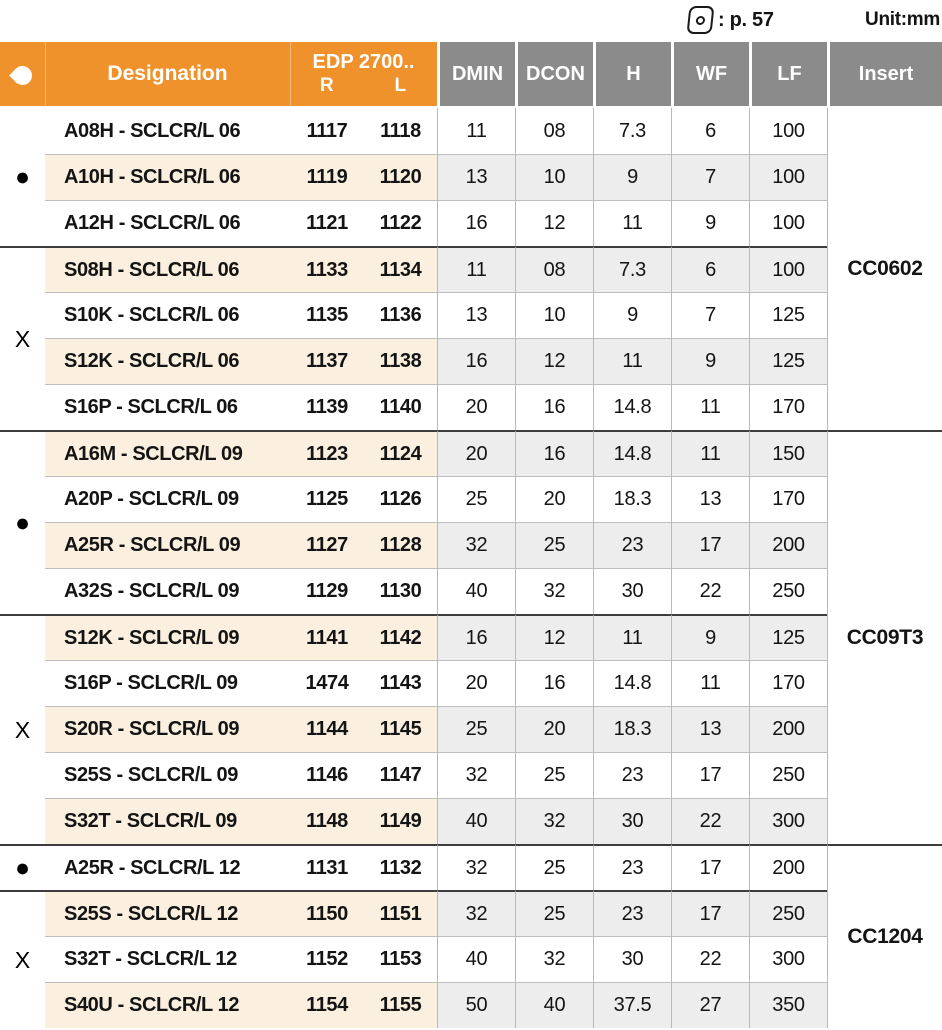 The width and height of the screenshot is (942, 1030). I want to click on header-coolant, so click(22, 74).